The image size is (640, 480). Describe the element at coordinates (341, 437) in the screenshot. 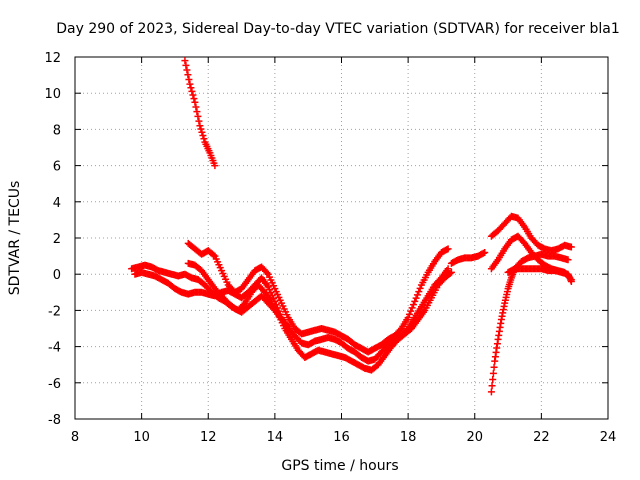

I see `x-tick-label: 16` at that location.